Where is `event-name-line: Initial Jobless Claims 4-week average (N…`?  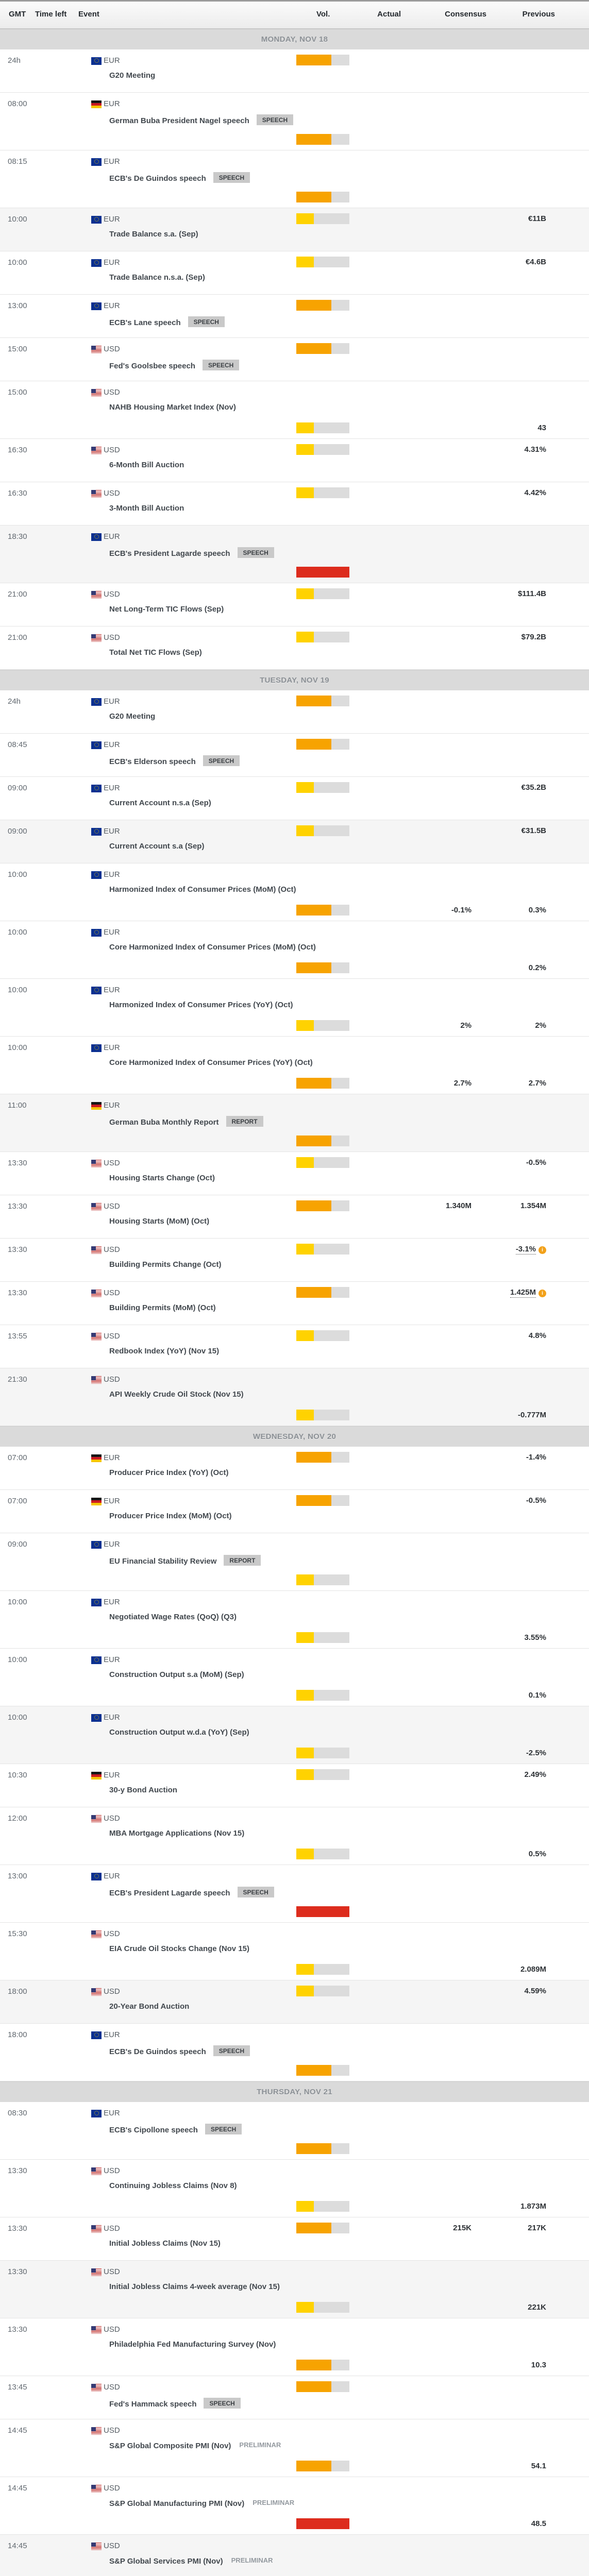
event-name-line: Initial Jobless Claims 4-week average (N… is located at coordinates (194, 2287).